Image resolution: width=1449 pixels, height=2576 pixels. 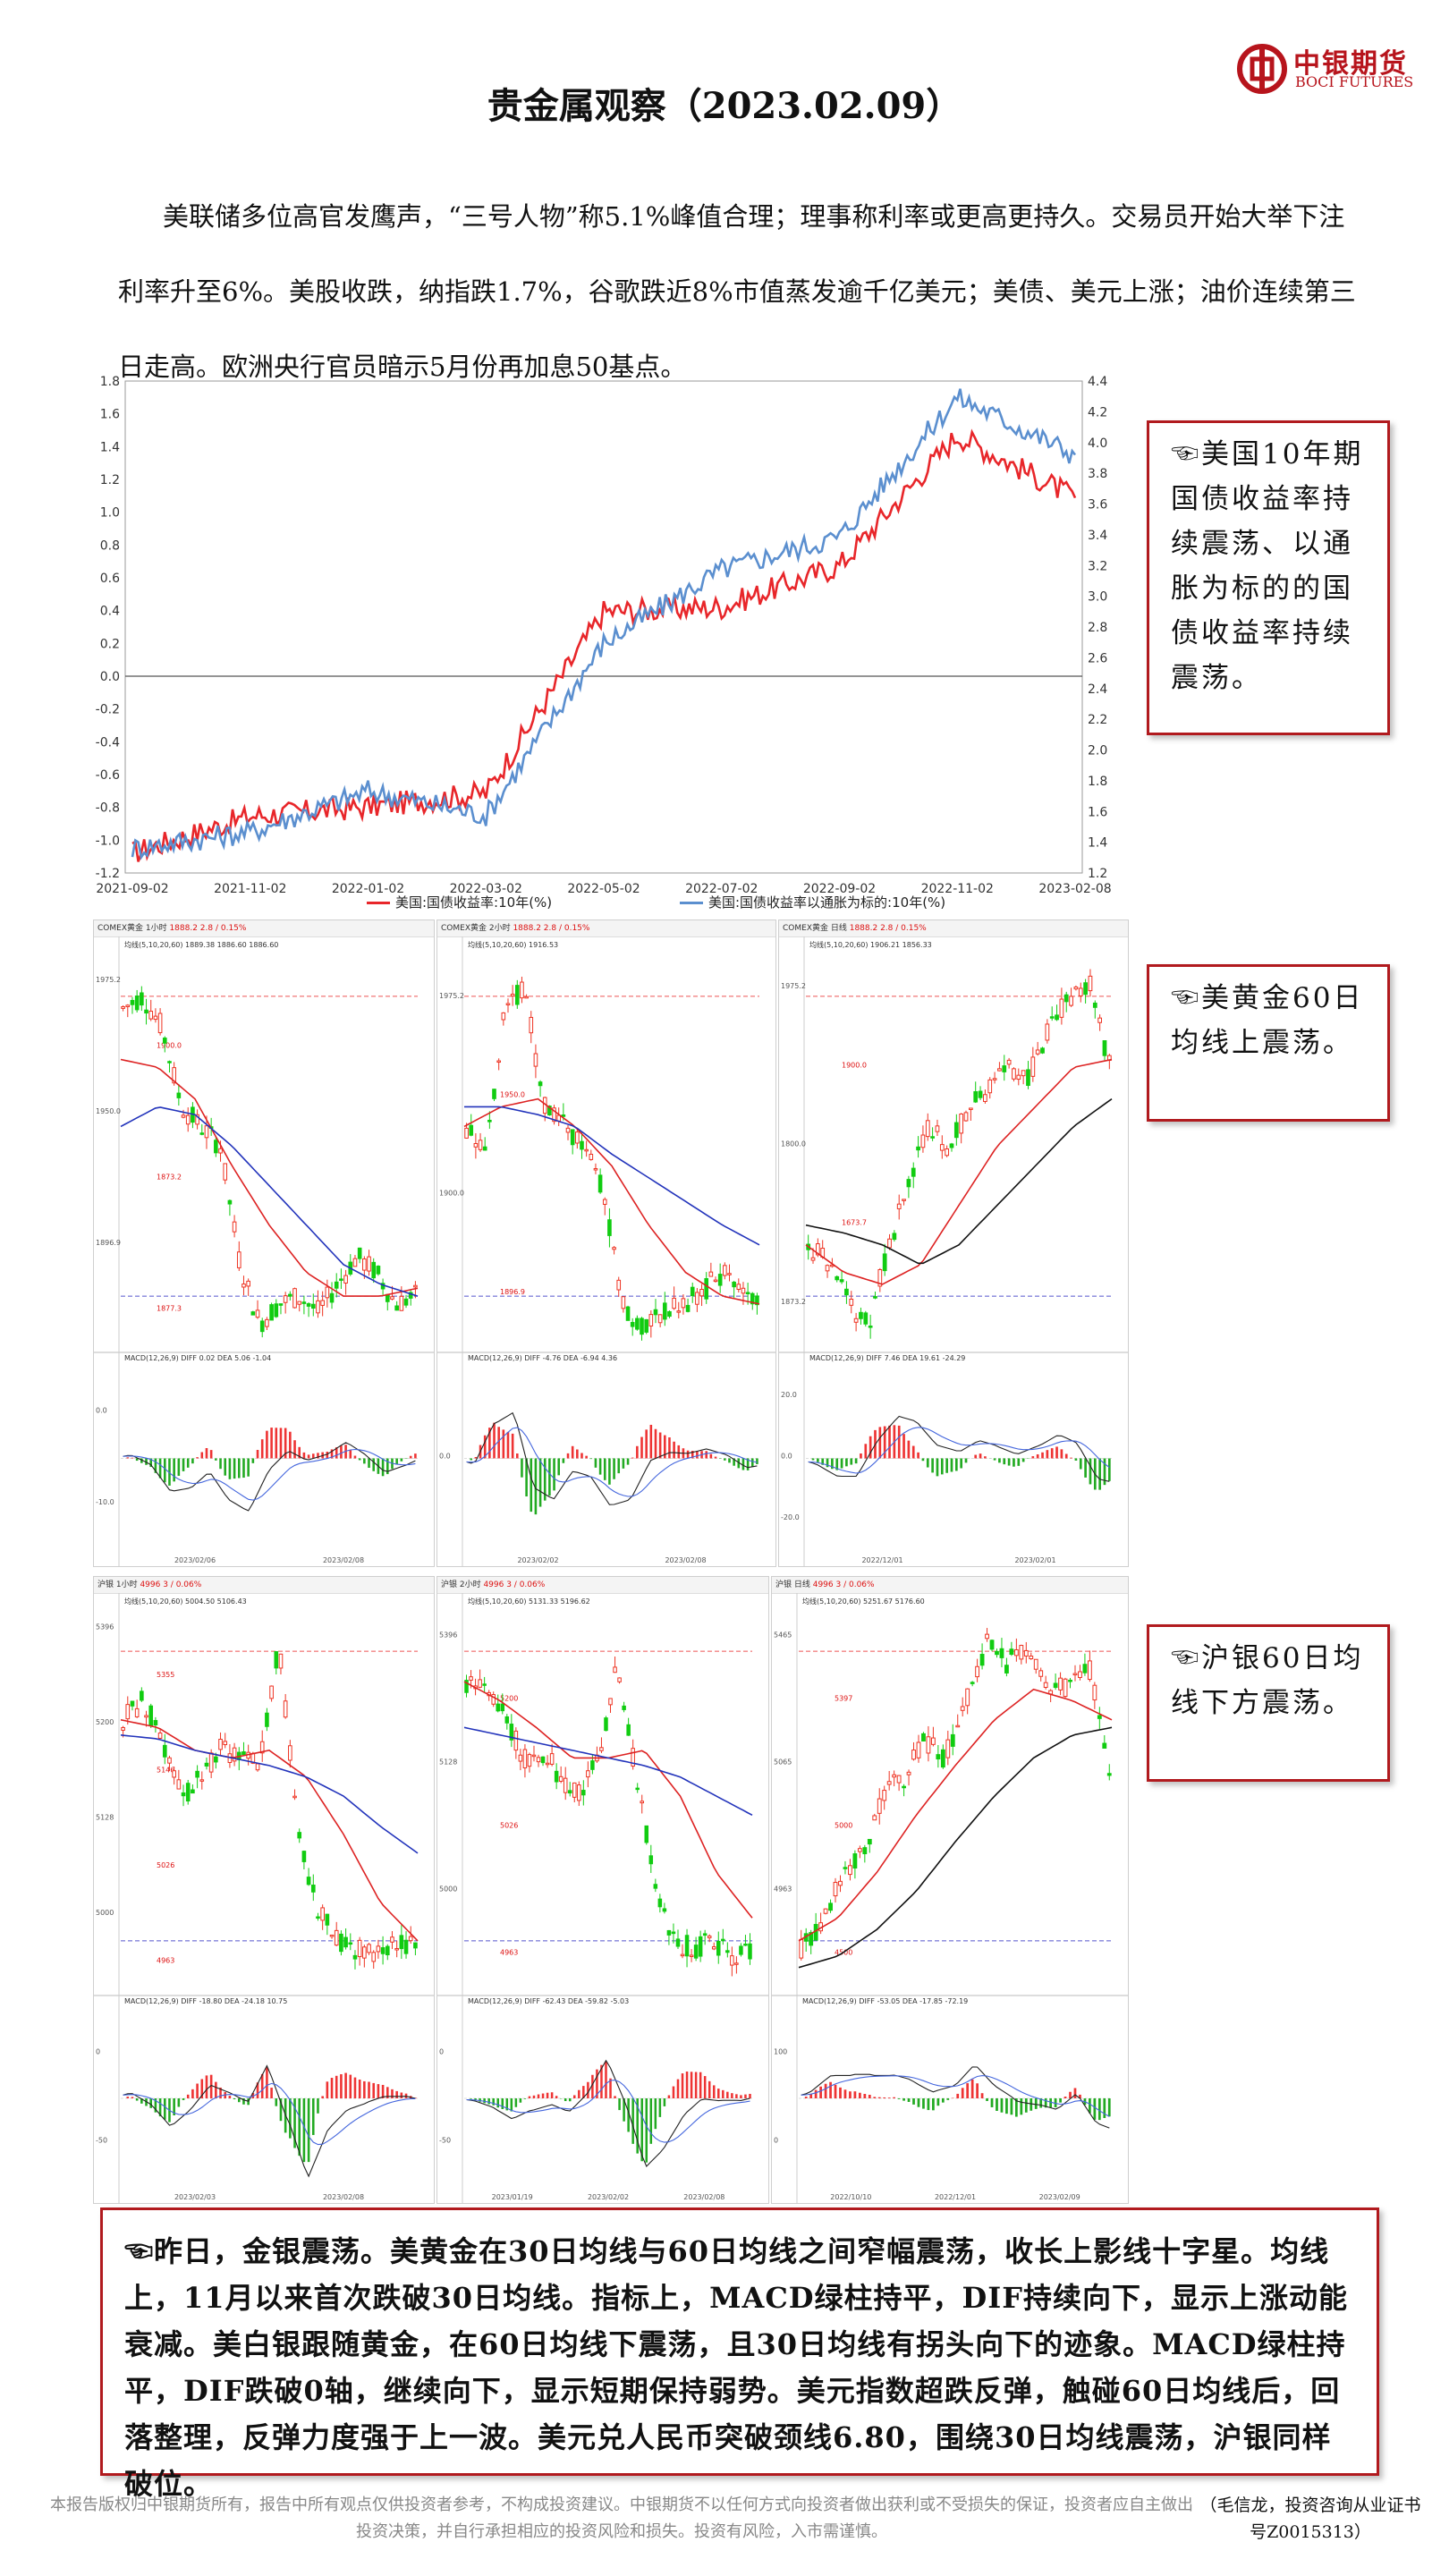 What do you see at coordinates (887, 1358) in the screenshot?
I see `macd-legend: MACD(12,26,9) DIFF 7.46 DEA 19.61 -24.29` at bounding box center [887, 1358].